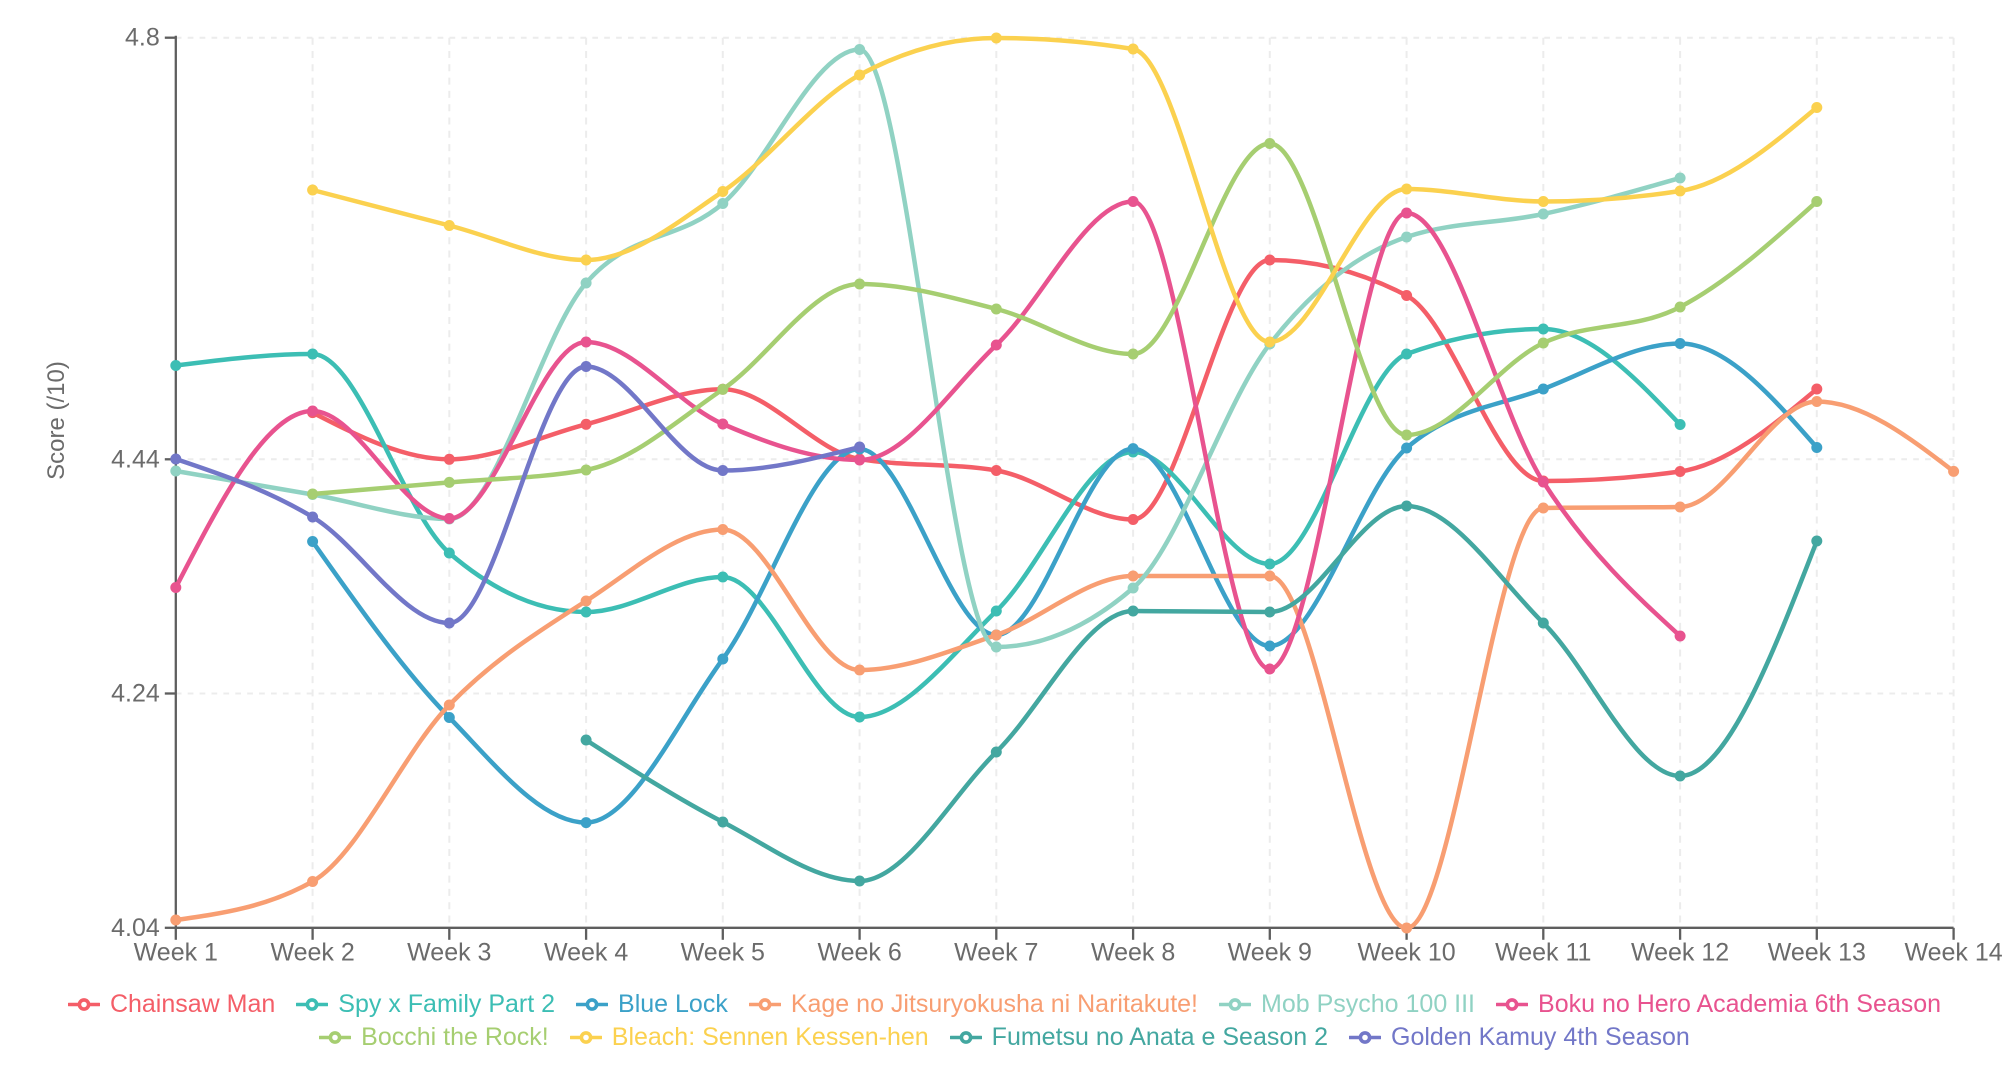 This screenshot has height=1084, width=2009. Describe the element at coordinates (859, 952) in the screenshot. I see `svg-text: Week 6` at that location.